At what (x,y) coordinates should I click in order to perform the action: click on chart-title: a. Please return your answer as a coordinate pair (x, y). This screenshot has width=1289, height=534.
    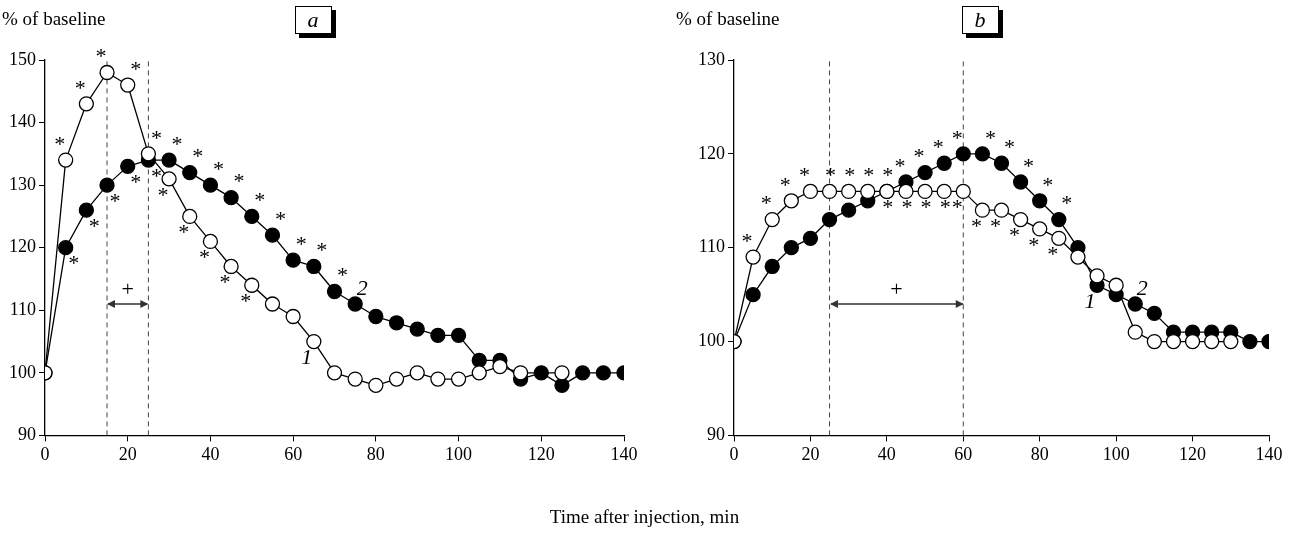
    Looking at the image, I should click on (313, 20).